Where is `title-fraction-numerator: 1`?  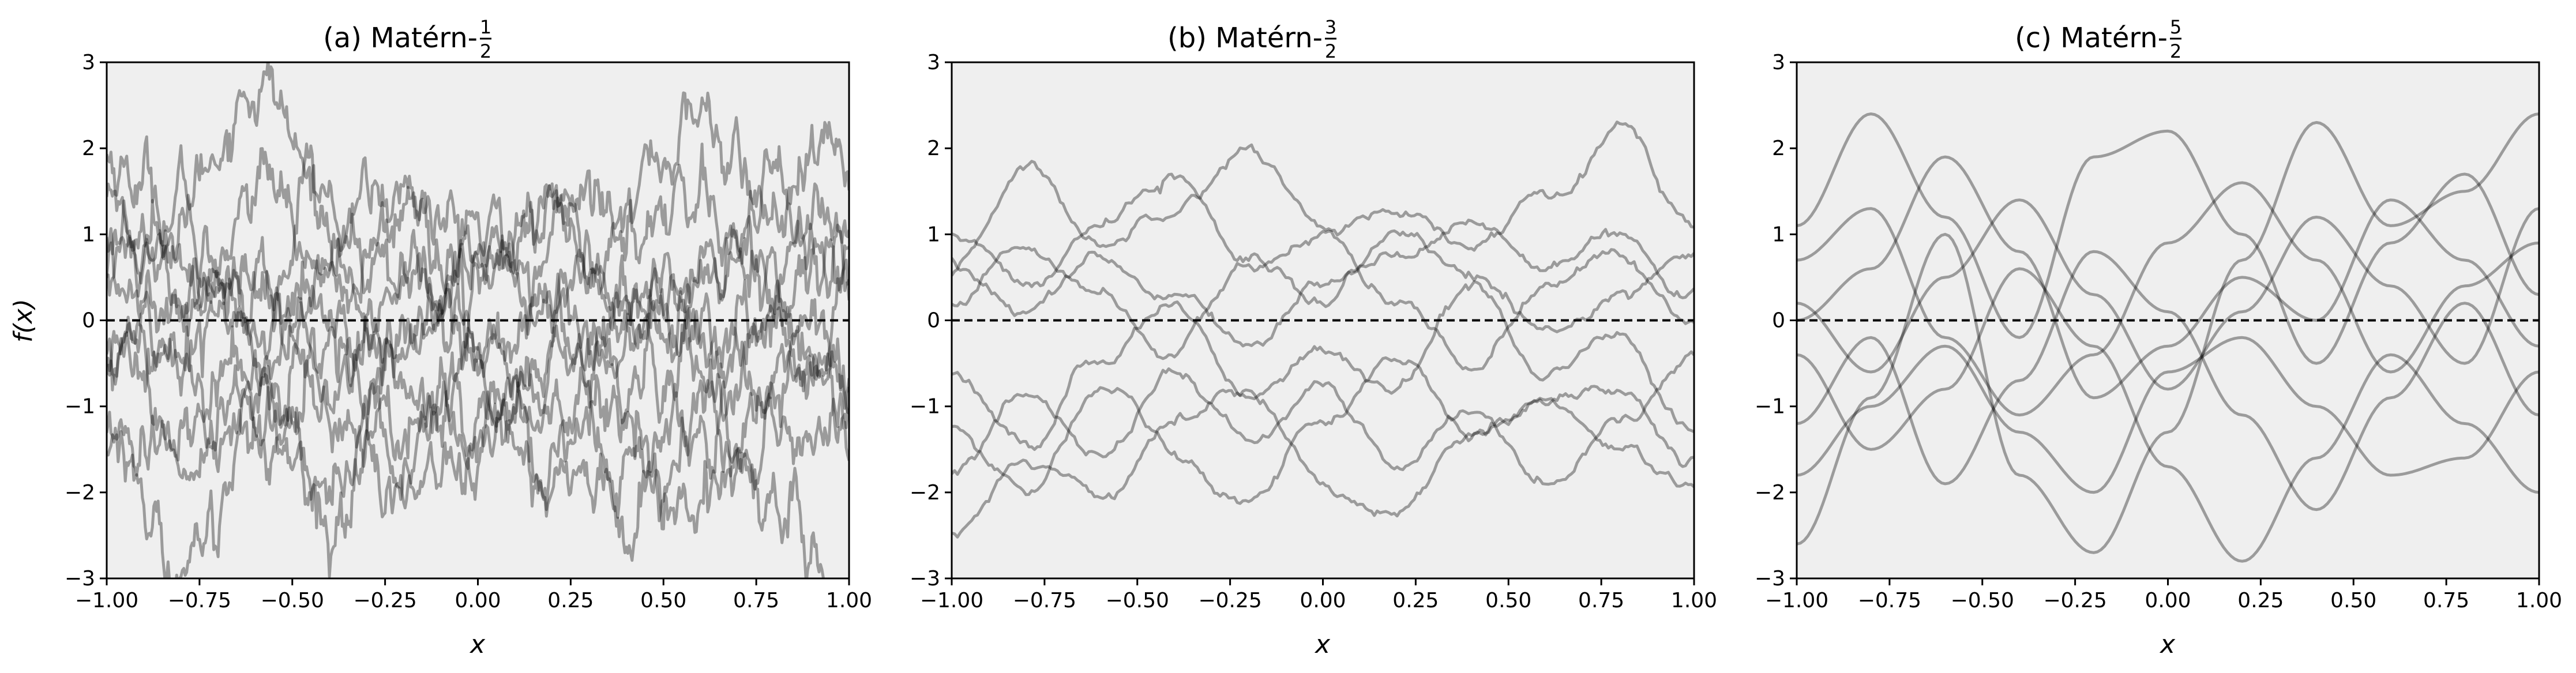 title-fraction-numerator: 1 is located at coordinates (485, 27).